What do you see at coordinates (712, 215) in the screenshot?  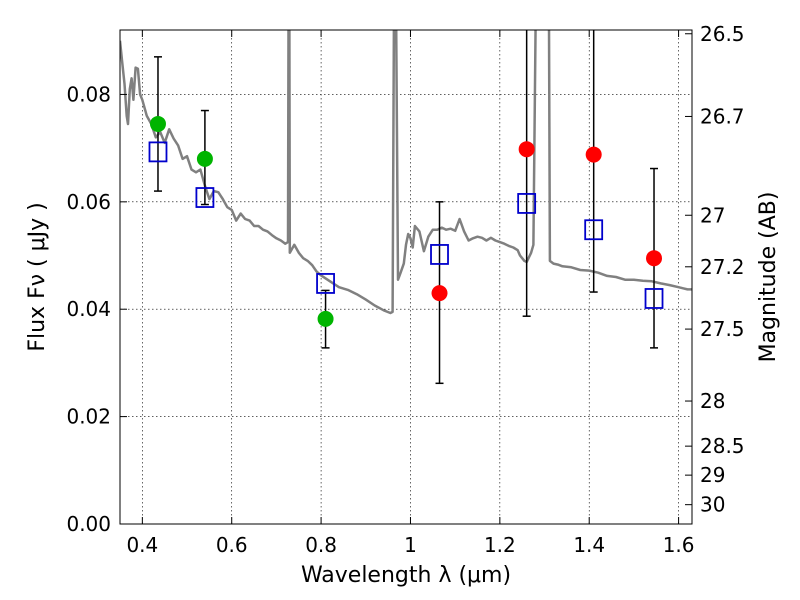 I see `y2-tick-label: 27` at bounding box center [712, 215].